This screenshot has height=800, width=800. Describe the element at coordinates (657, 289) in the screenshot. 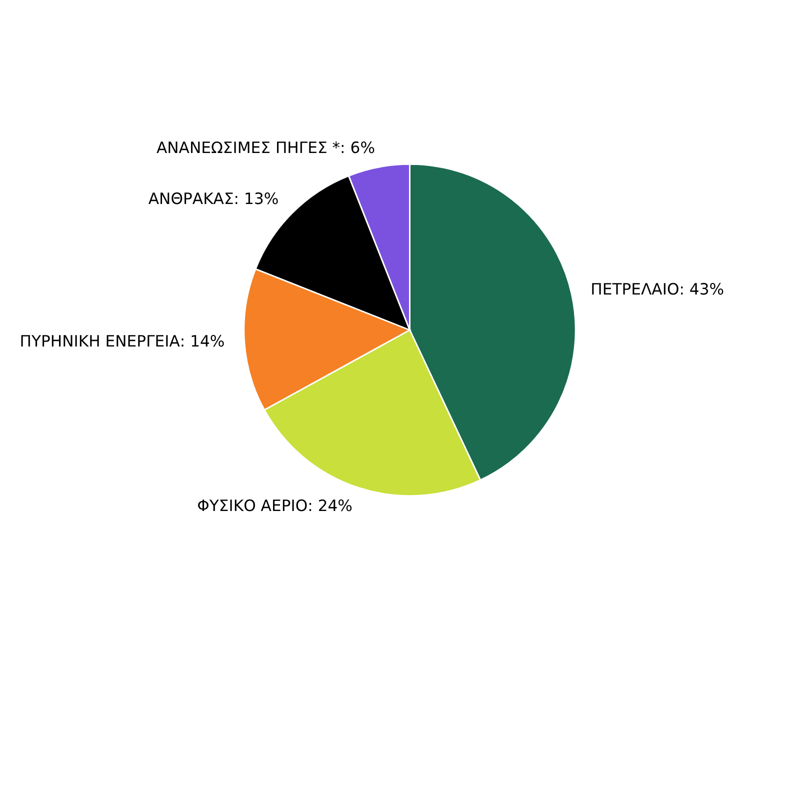

I see `slice-label: ΠΕΤΡΕΛΑΙΟ: 43%` at that location.